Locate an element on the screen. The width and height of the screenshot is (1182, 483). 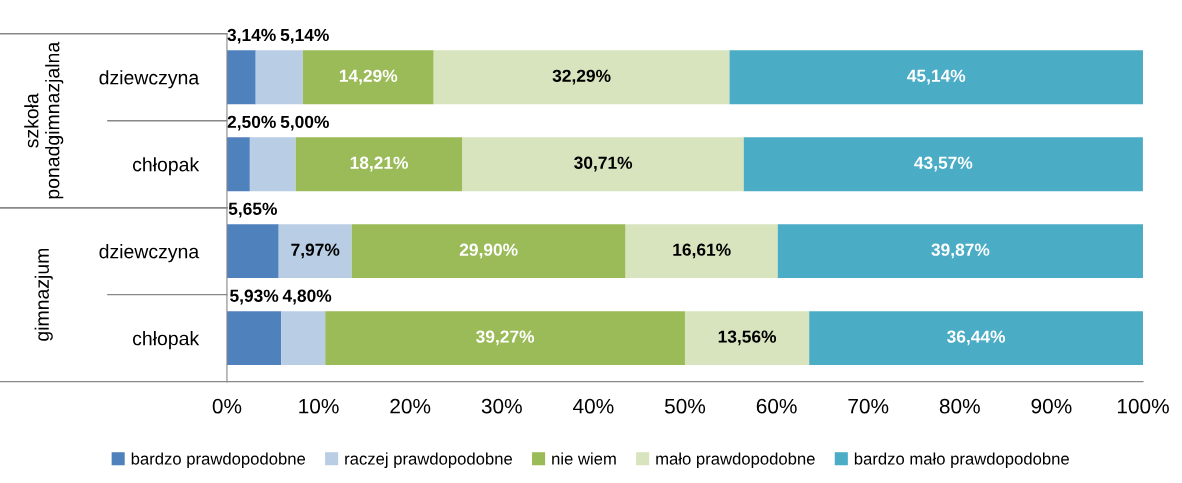
x-tick-label: 100% is located at coordinates (1143, 406).